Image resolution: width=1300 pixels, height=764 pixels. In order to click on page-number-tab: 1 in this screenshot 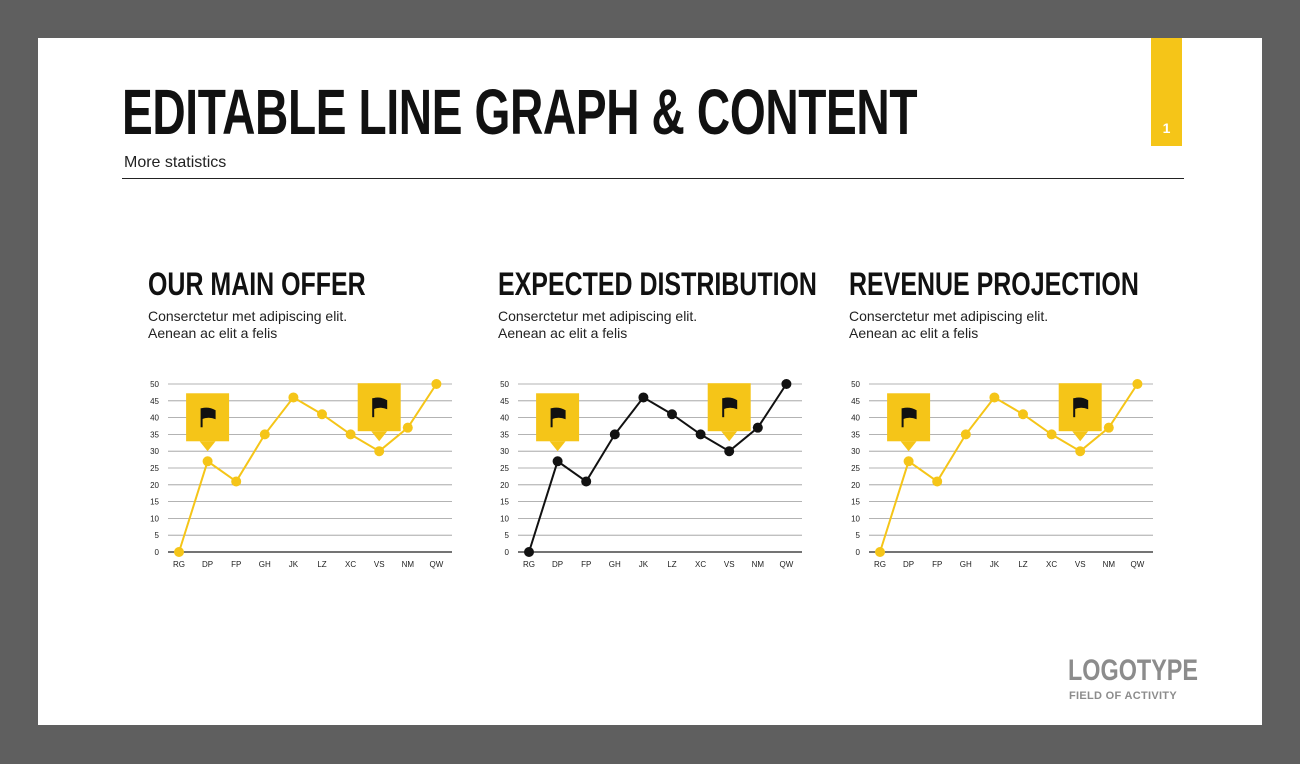, I will do `click(1166, 92)`.